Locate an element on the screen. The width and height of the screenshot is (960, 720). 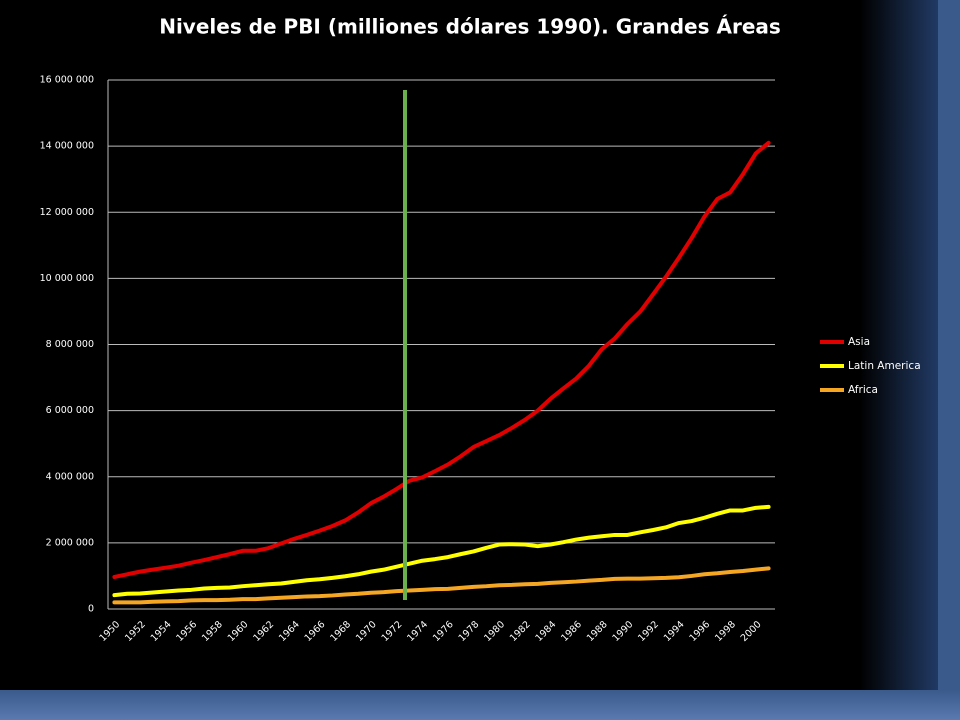
legend-label: Africa is located at coordinates (863, 390).